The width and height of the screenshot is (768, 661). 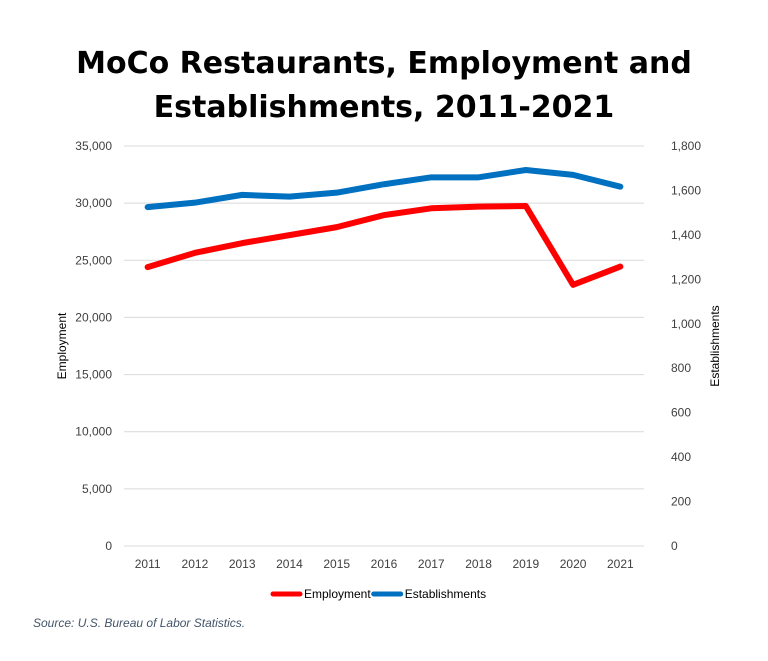 What do you see at coordinates (336, 564) in the screenshot?
I see `x-tick-label: 2015` at bounding box center [336, 564].